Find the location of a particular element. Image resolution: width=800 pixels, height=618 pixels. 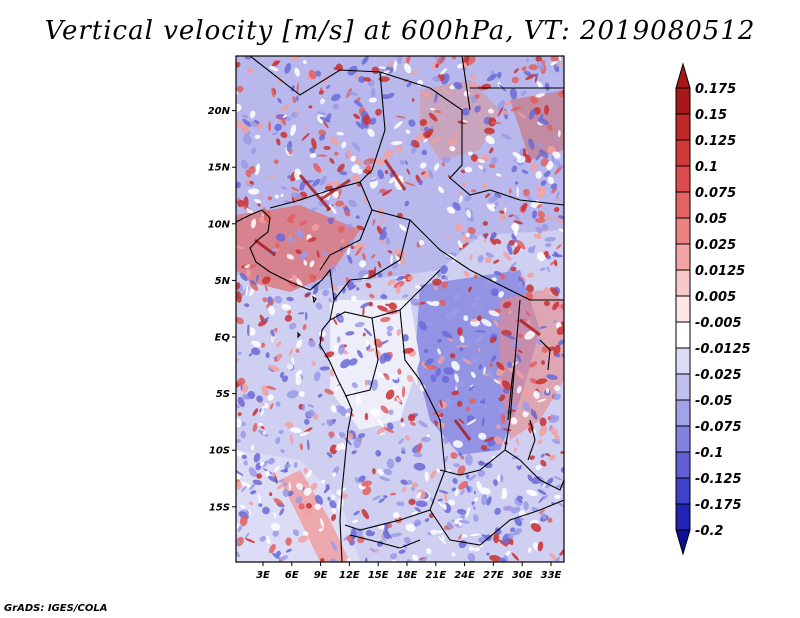

x-tick-label: 33E is located at coordinates (551, 575).